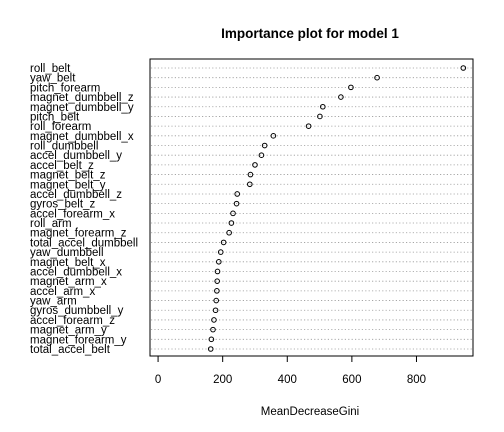 This screenshot has width=504, height=432. Describe the element at coordinates (53, 302) in the screenshot. I see `category-label: yaw_arm` at that location.